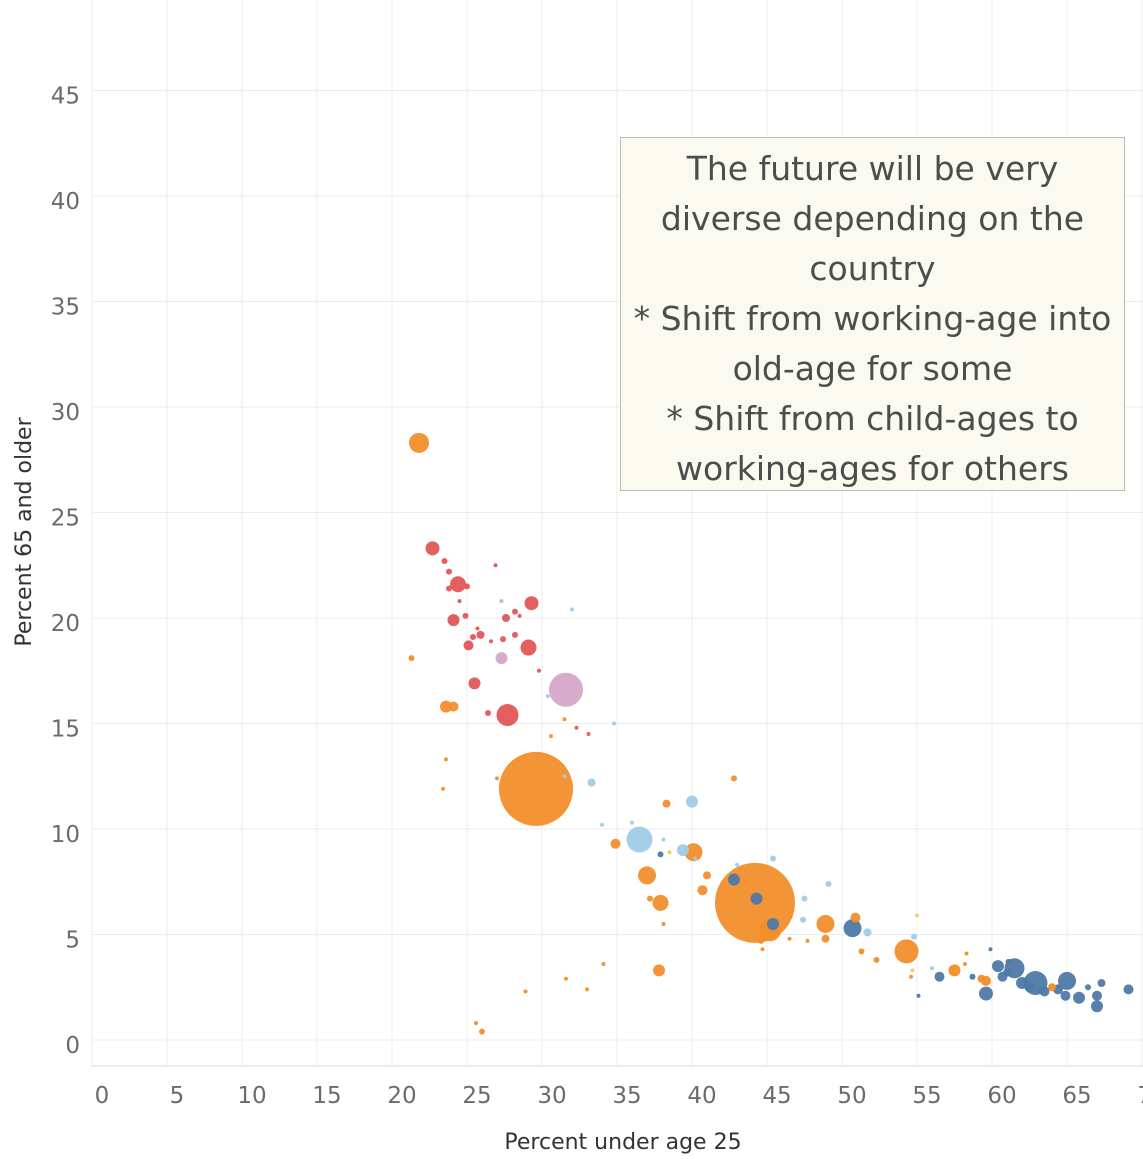 Image resolution: width=1143 pixels, height=1159 pixels. What do you see at coordinates (65, 624) in the screenshot?
I see `y-tick-label: 20` at bounding box center [65, 624].